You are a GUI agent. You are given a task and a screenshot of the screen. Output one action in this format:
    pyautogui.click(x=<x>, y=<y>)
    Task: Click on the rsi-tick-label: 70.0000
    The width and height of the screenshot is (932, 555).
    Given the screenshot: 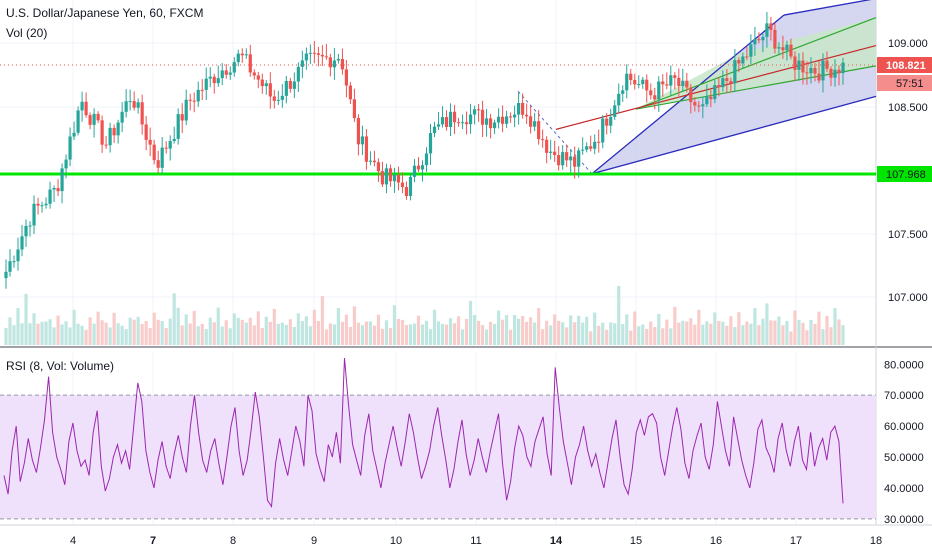 What is the action you would take?
    pyautogui.click(x=904, y=396)
    